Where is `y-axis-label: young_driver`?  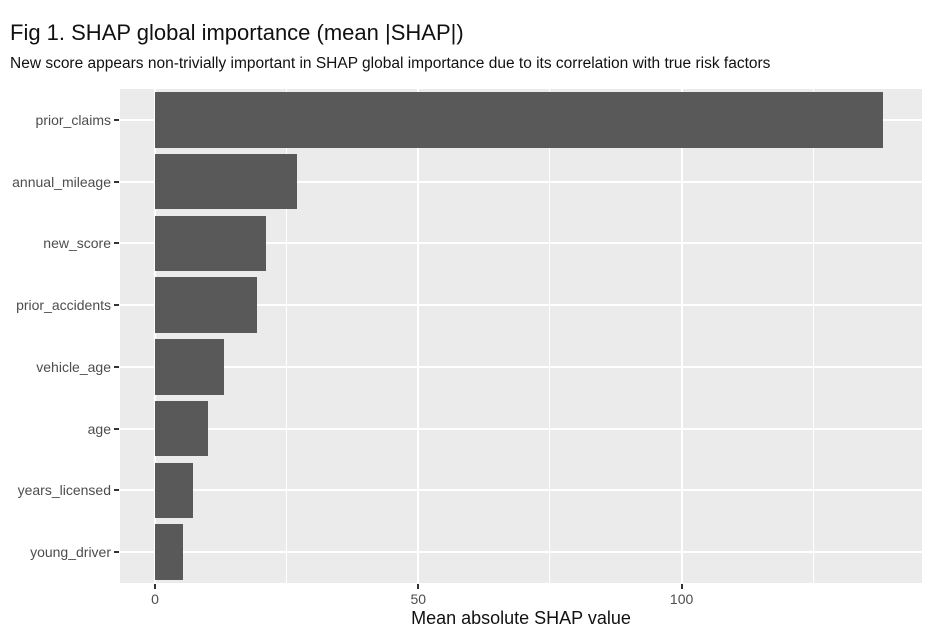
y-axis-label: young_driver is located at coordinates (70, 552).